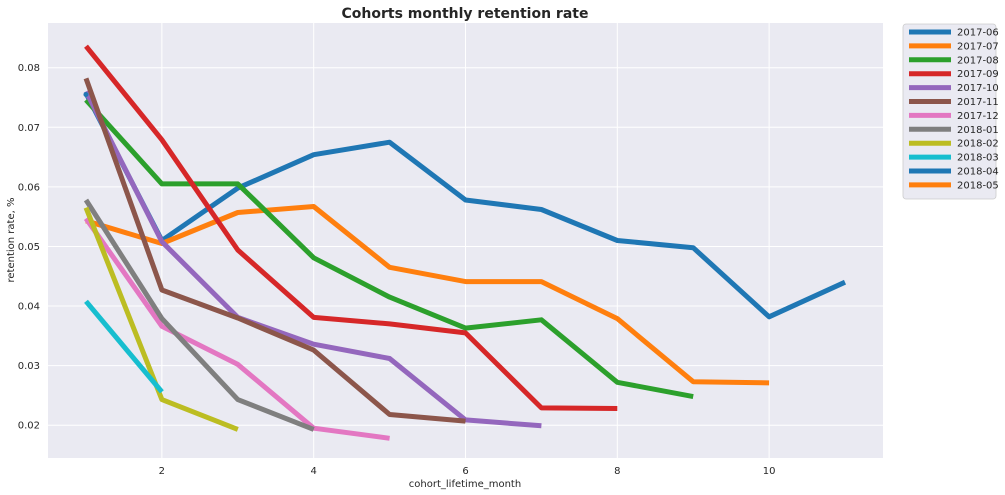  What do you see at coordinates (162, 471) in the screenshot?
I see `x-tick-label: 2` at bounding box center [162, 471].